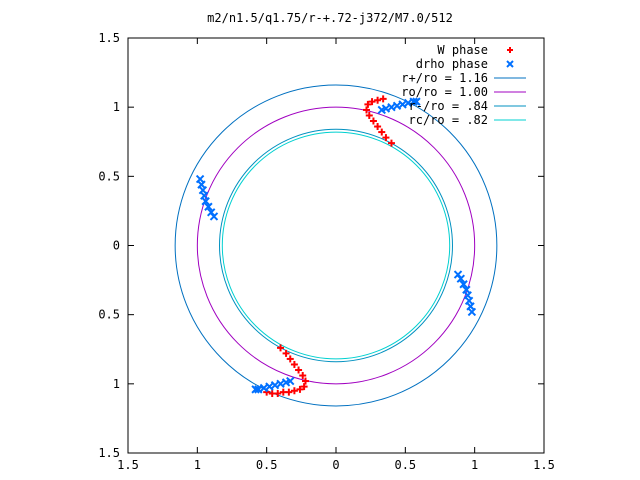  What do you see at coordinates (116, 246) in the screenshot?
I see `y-tick-label: 0` at bounding box center [116, 246].